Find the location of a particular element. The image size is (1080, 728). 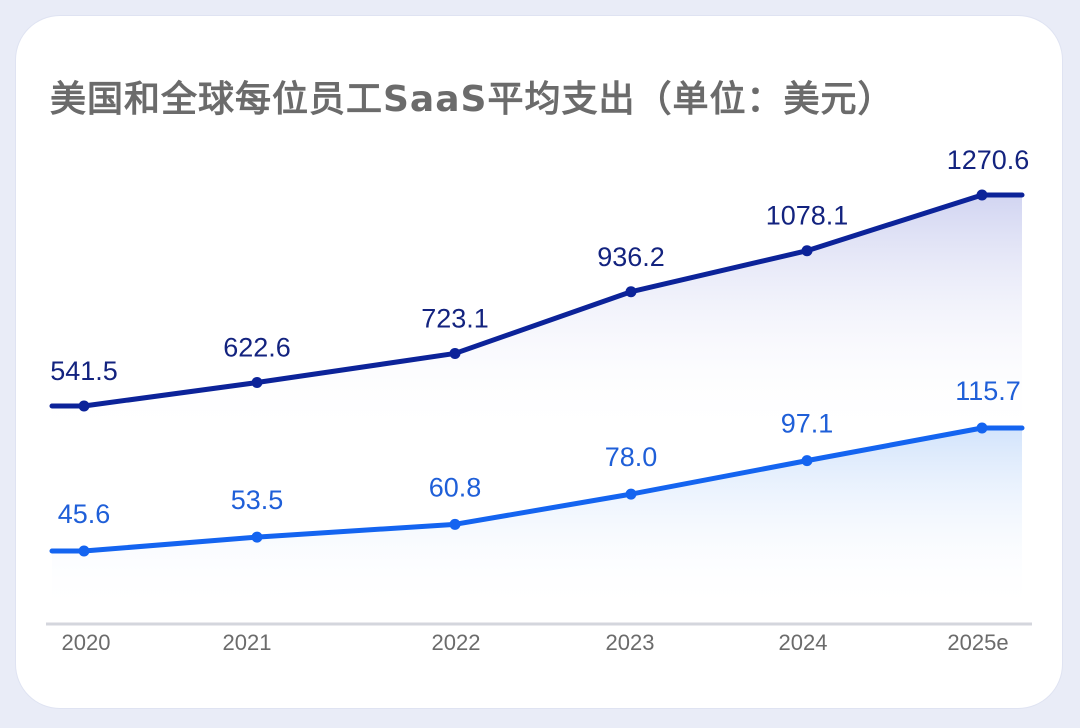

x-tick-label: 2021 is located at coordinates (247, 642).